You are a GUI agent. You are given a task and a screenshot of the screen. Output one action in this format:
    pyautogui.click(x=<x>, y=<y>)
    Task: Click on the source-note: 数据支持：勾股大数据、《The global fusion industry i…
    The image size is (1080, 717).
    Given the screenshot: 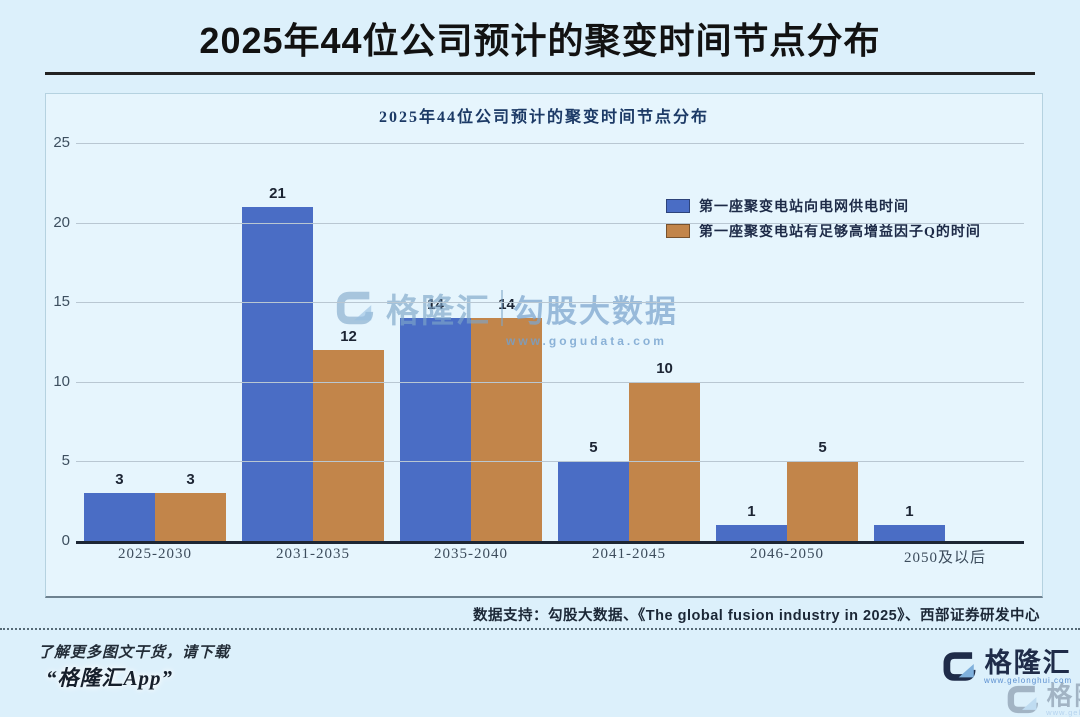 What is the action you would take?
    pyautogui.click(x=756, y=616)
    